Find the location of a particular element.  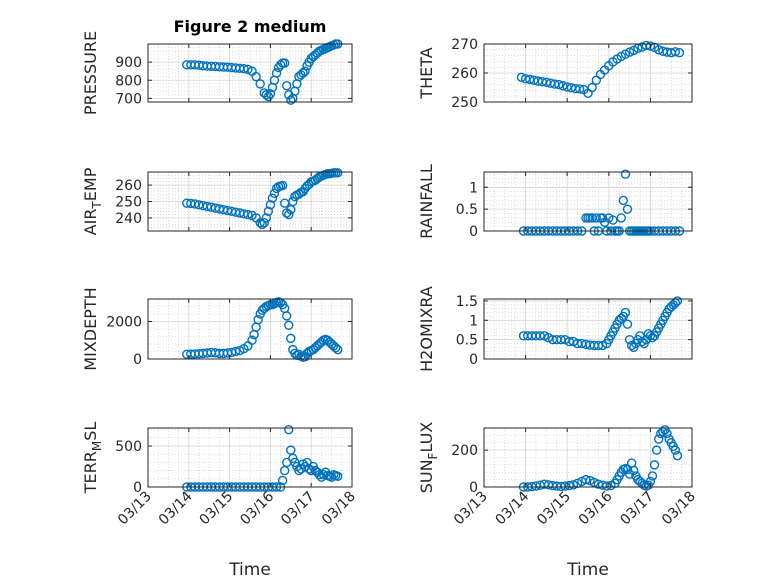

subplot-1: 700 800 900 PRESSURE Figure 2 medium is located at coordinates (217, 66).